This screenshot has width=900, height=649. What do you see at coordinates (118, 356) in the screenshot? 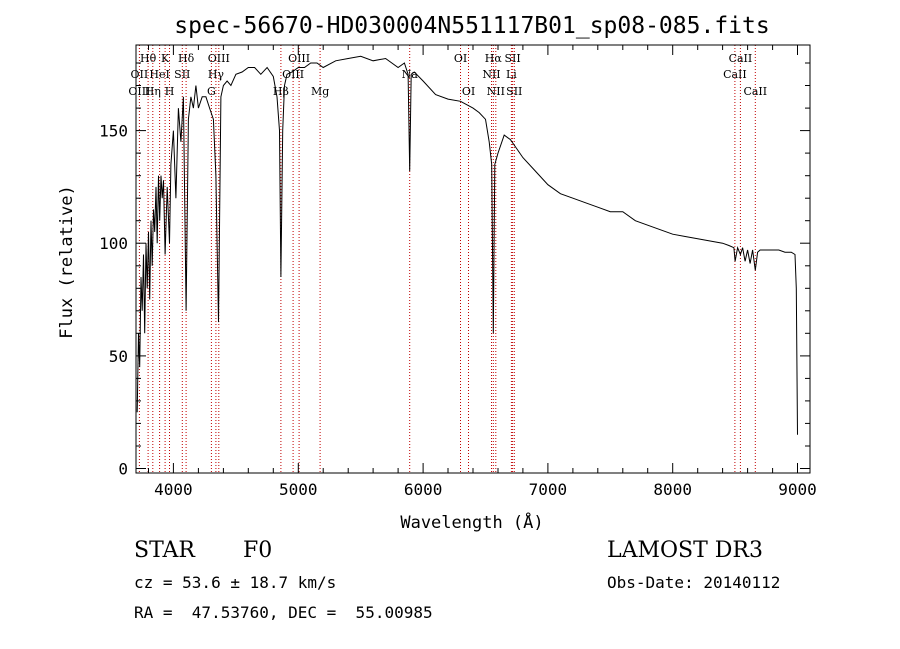
I see `y-tick-label-1: 50` at bounding box center [118, 356].